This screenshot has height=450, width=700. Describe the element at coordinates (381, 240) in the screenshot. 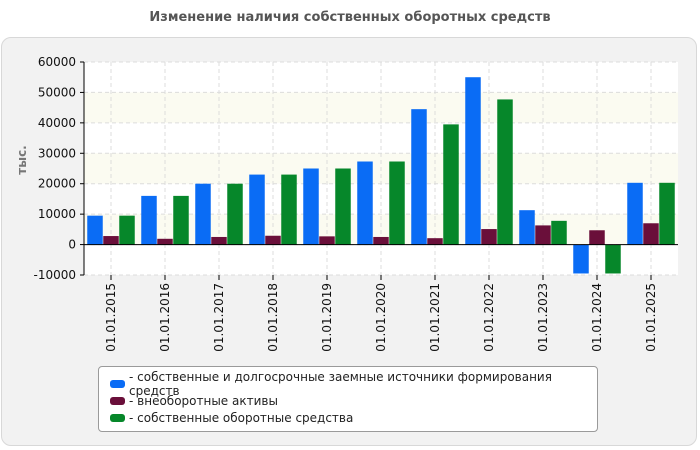

I see `bar-2-01.01.2020` at that location.